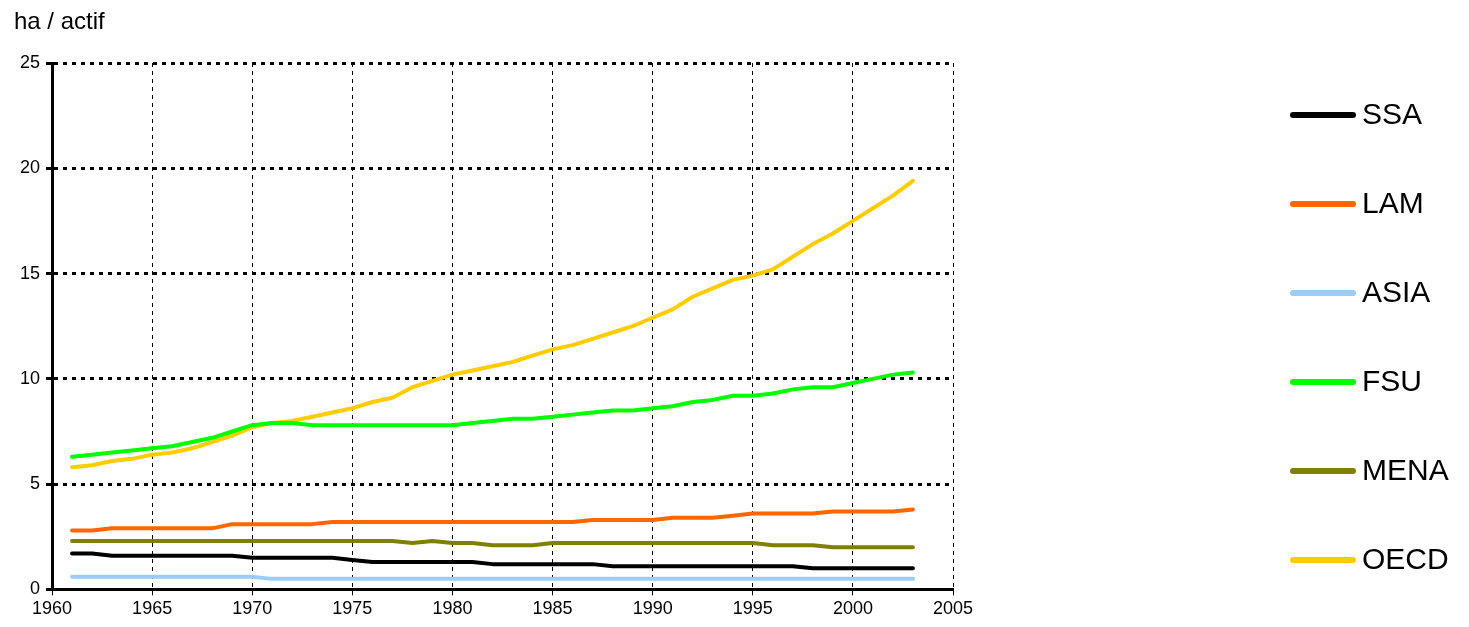 This screenshot has width=1469, height=627. Describe the element at coordinates (1392, 381) in the screenshot. I see `legend-label: FSU` at that location.